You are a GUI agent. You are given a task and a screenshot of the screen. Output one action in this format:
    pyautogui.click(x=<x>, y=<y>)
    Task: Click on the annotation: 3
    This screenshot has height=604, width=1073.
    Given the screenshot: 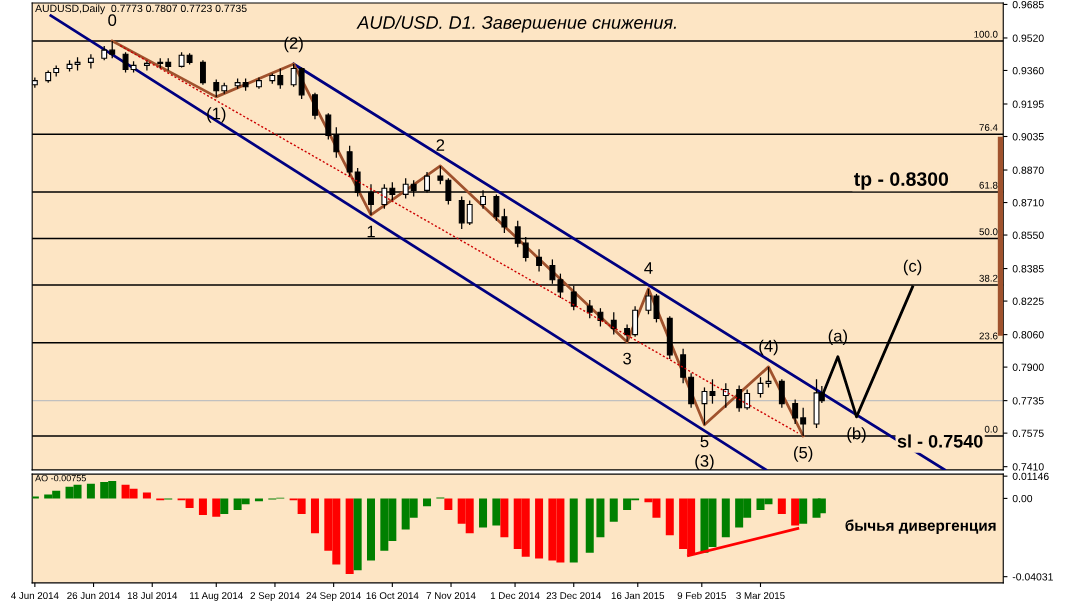 What is the action you would take?
    pyautogui.click(x=627, y=358)
    